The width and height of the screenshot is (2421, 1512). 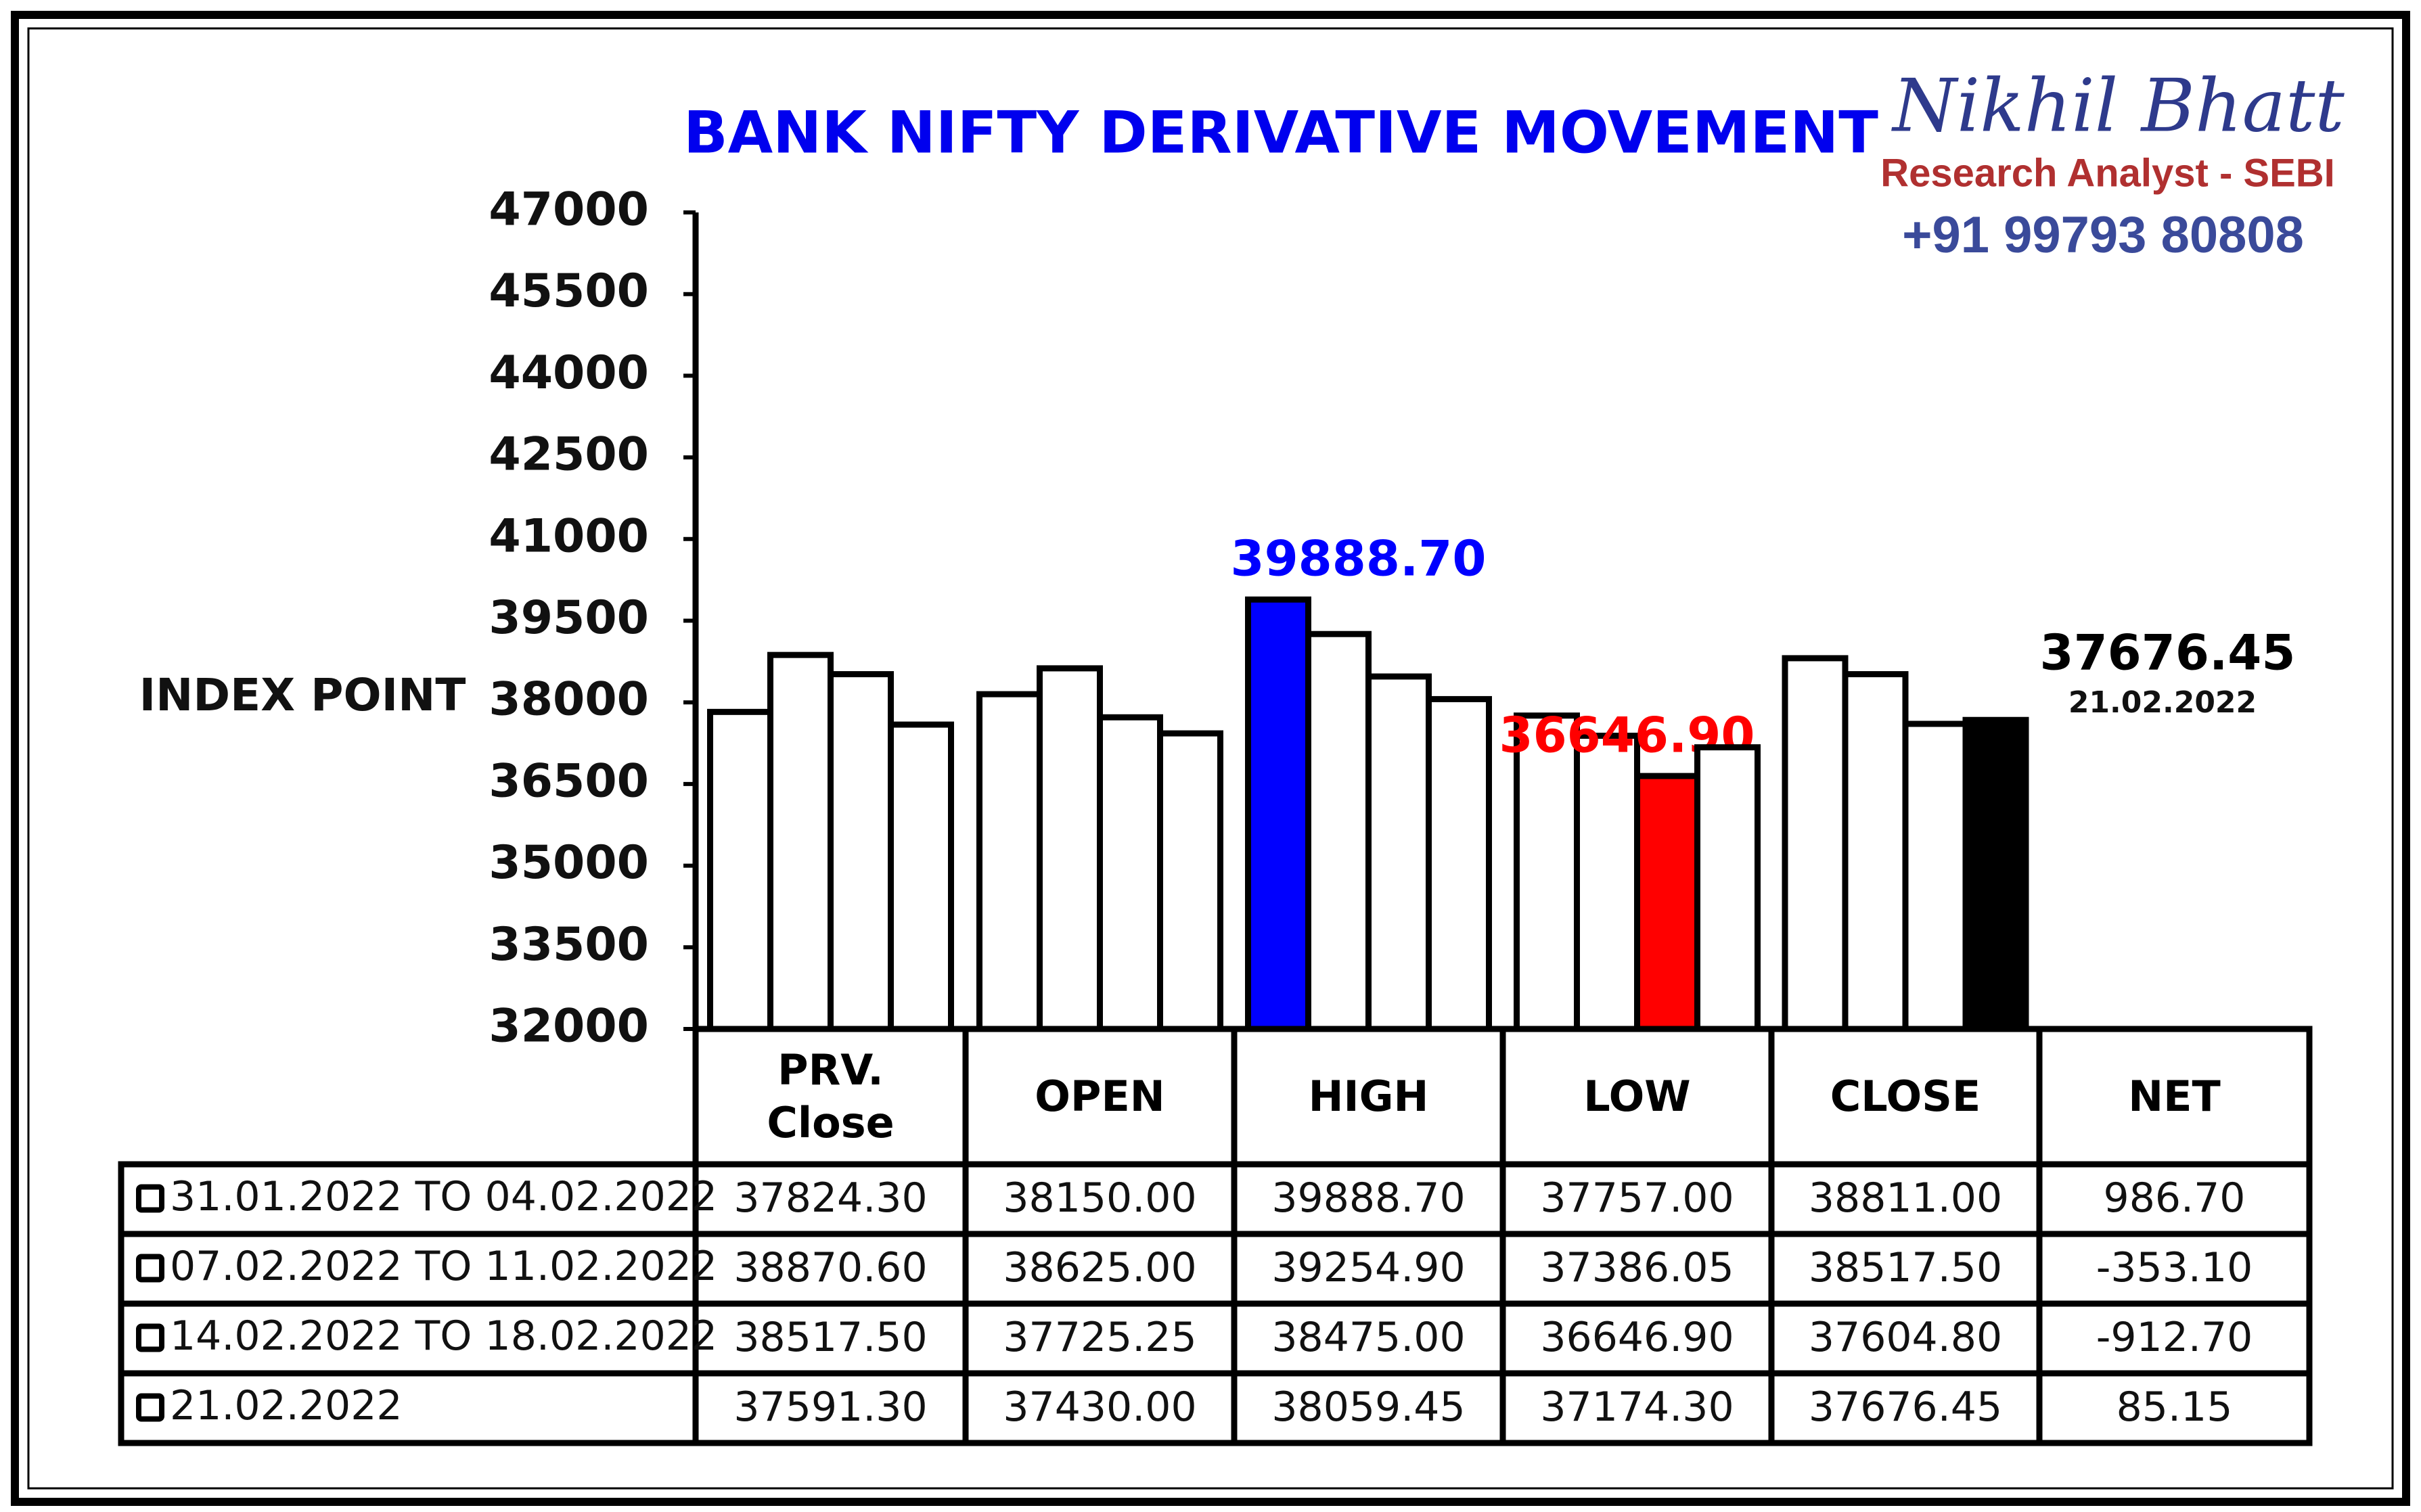 I want to click on header-box: OPEN, so click(x=1100, y=1097).